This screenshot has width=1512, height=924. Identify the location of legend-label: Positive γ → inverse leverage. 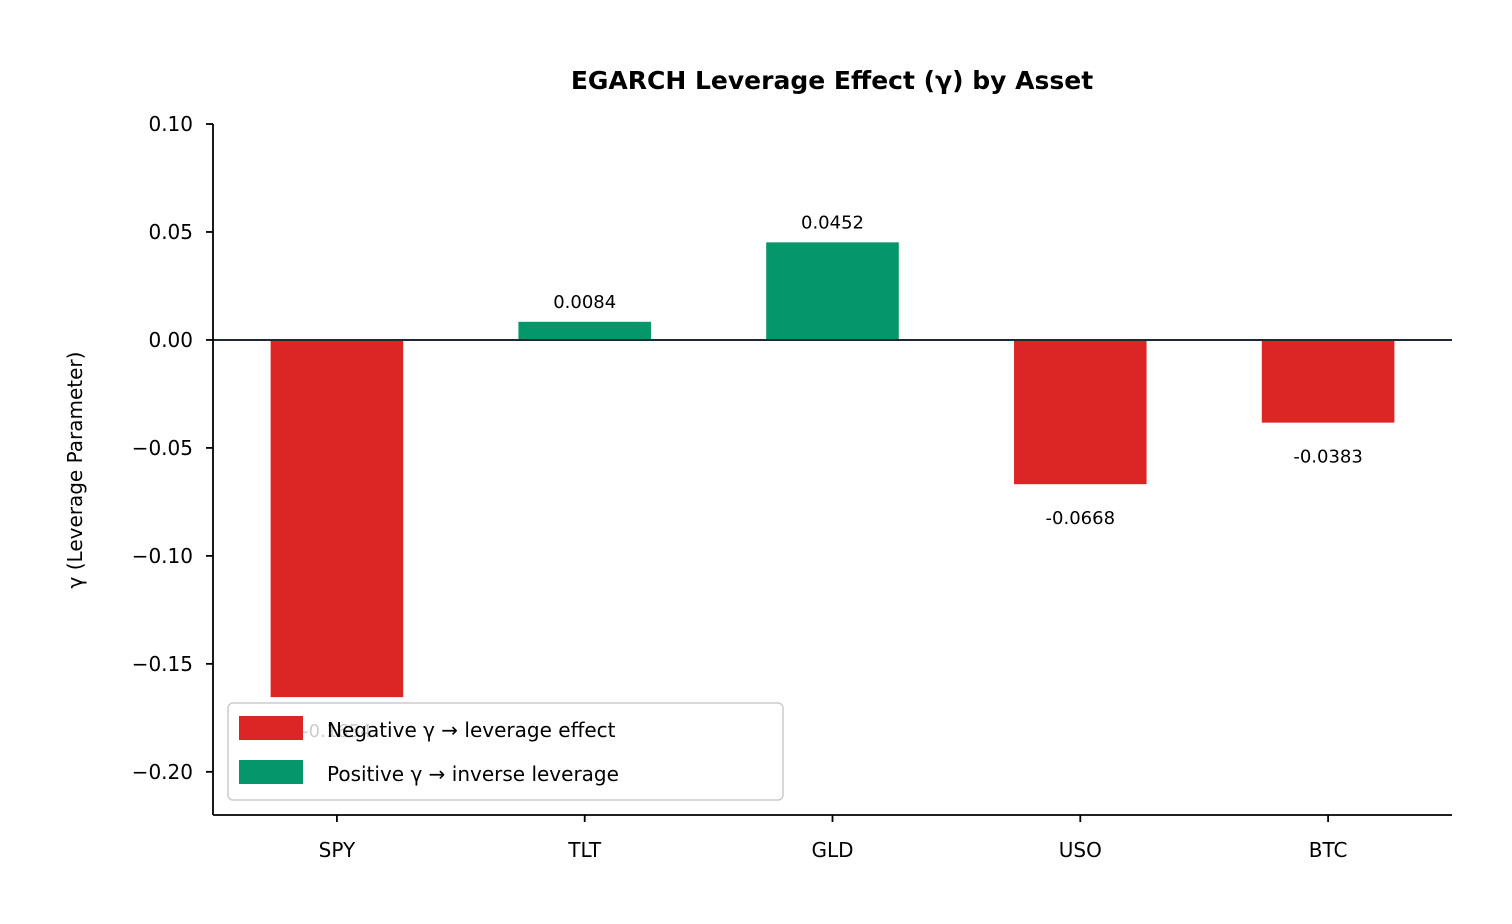
(473, 774).